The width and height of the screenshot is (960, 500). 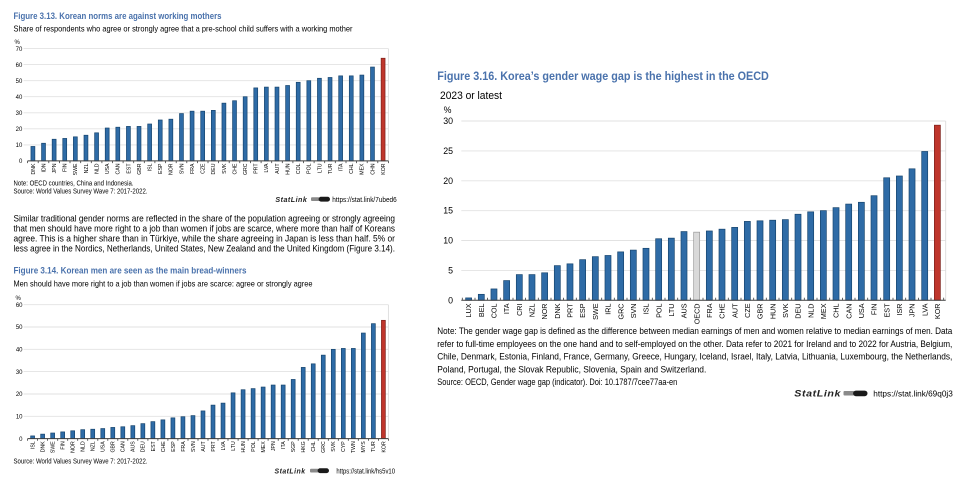 I want to click on svg-text: 2023 or latest, so click(x=471, y=96).